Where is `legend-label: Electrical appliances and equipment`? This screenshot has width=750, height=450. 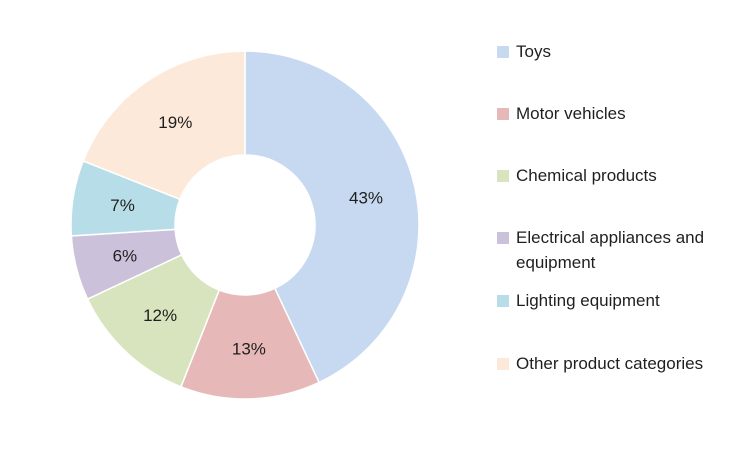 legend-label: Electrical appliances and equipment is located at coordinates (610, 250).